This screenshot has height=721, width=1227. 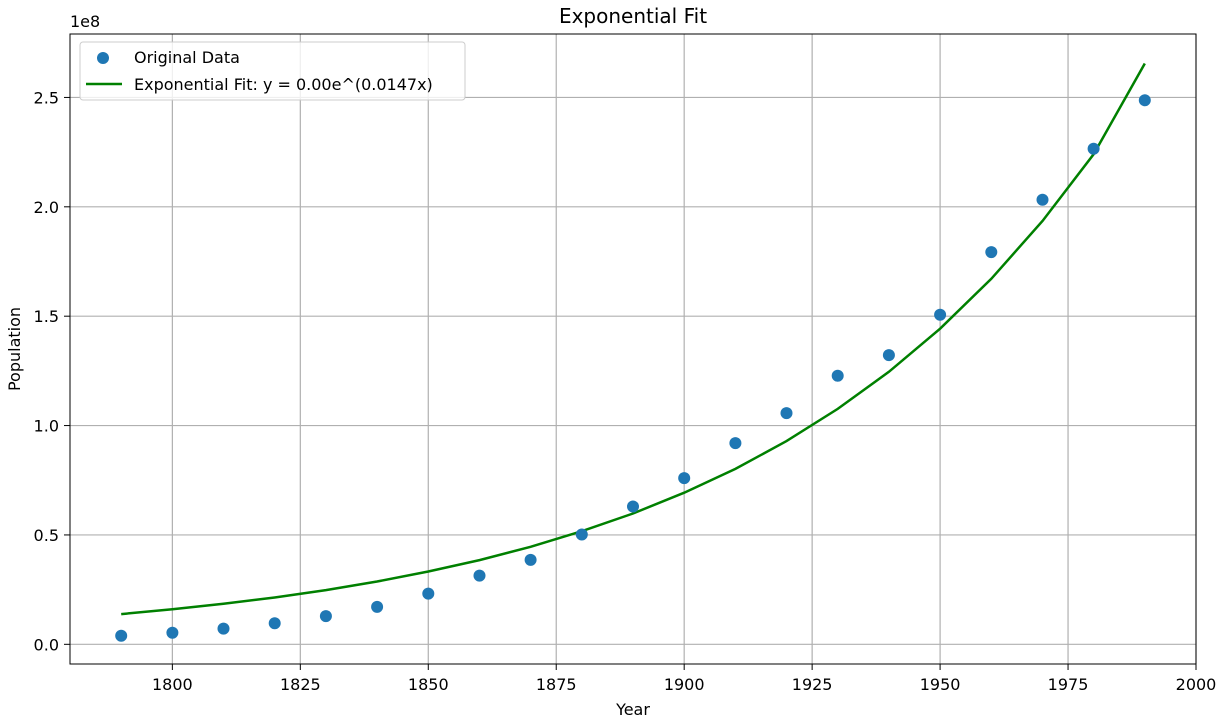 What do you see at coordinates (46, 426) in the screenshot?
I see `y-tick-label: 1.0` at bounding box center [46, 426].